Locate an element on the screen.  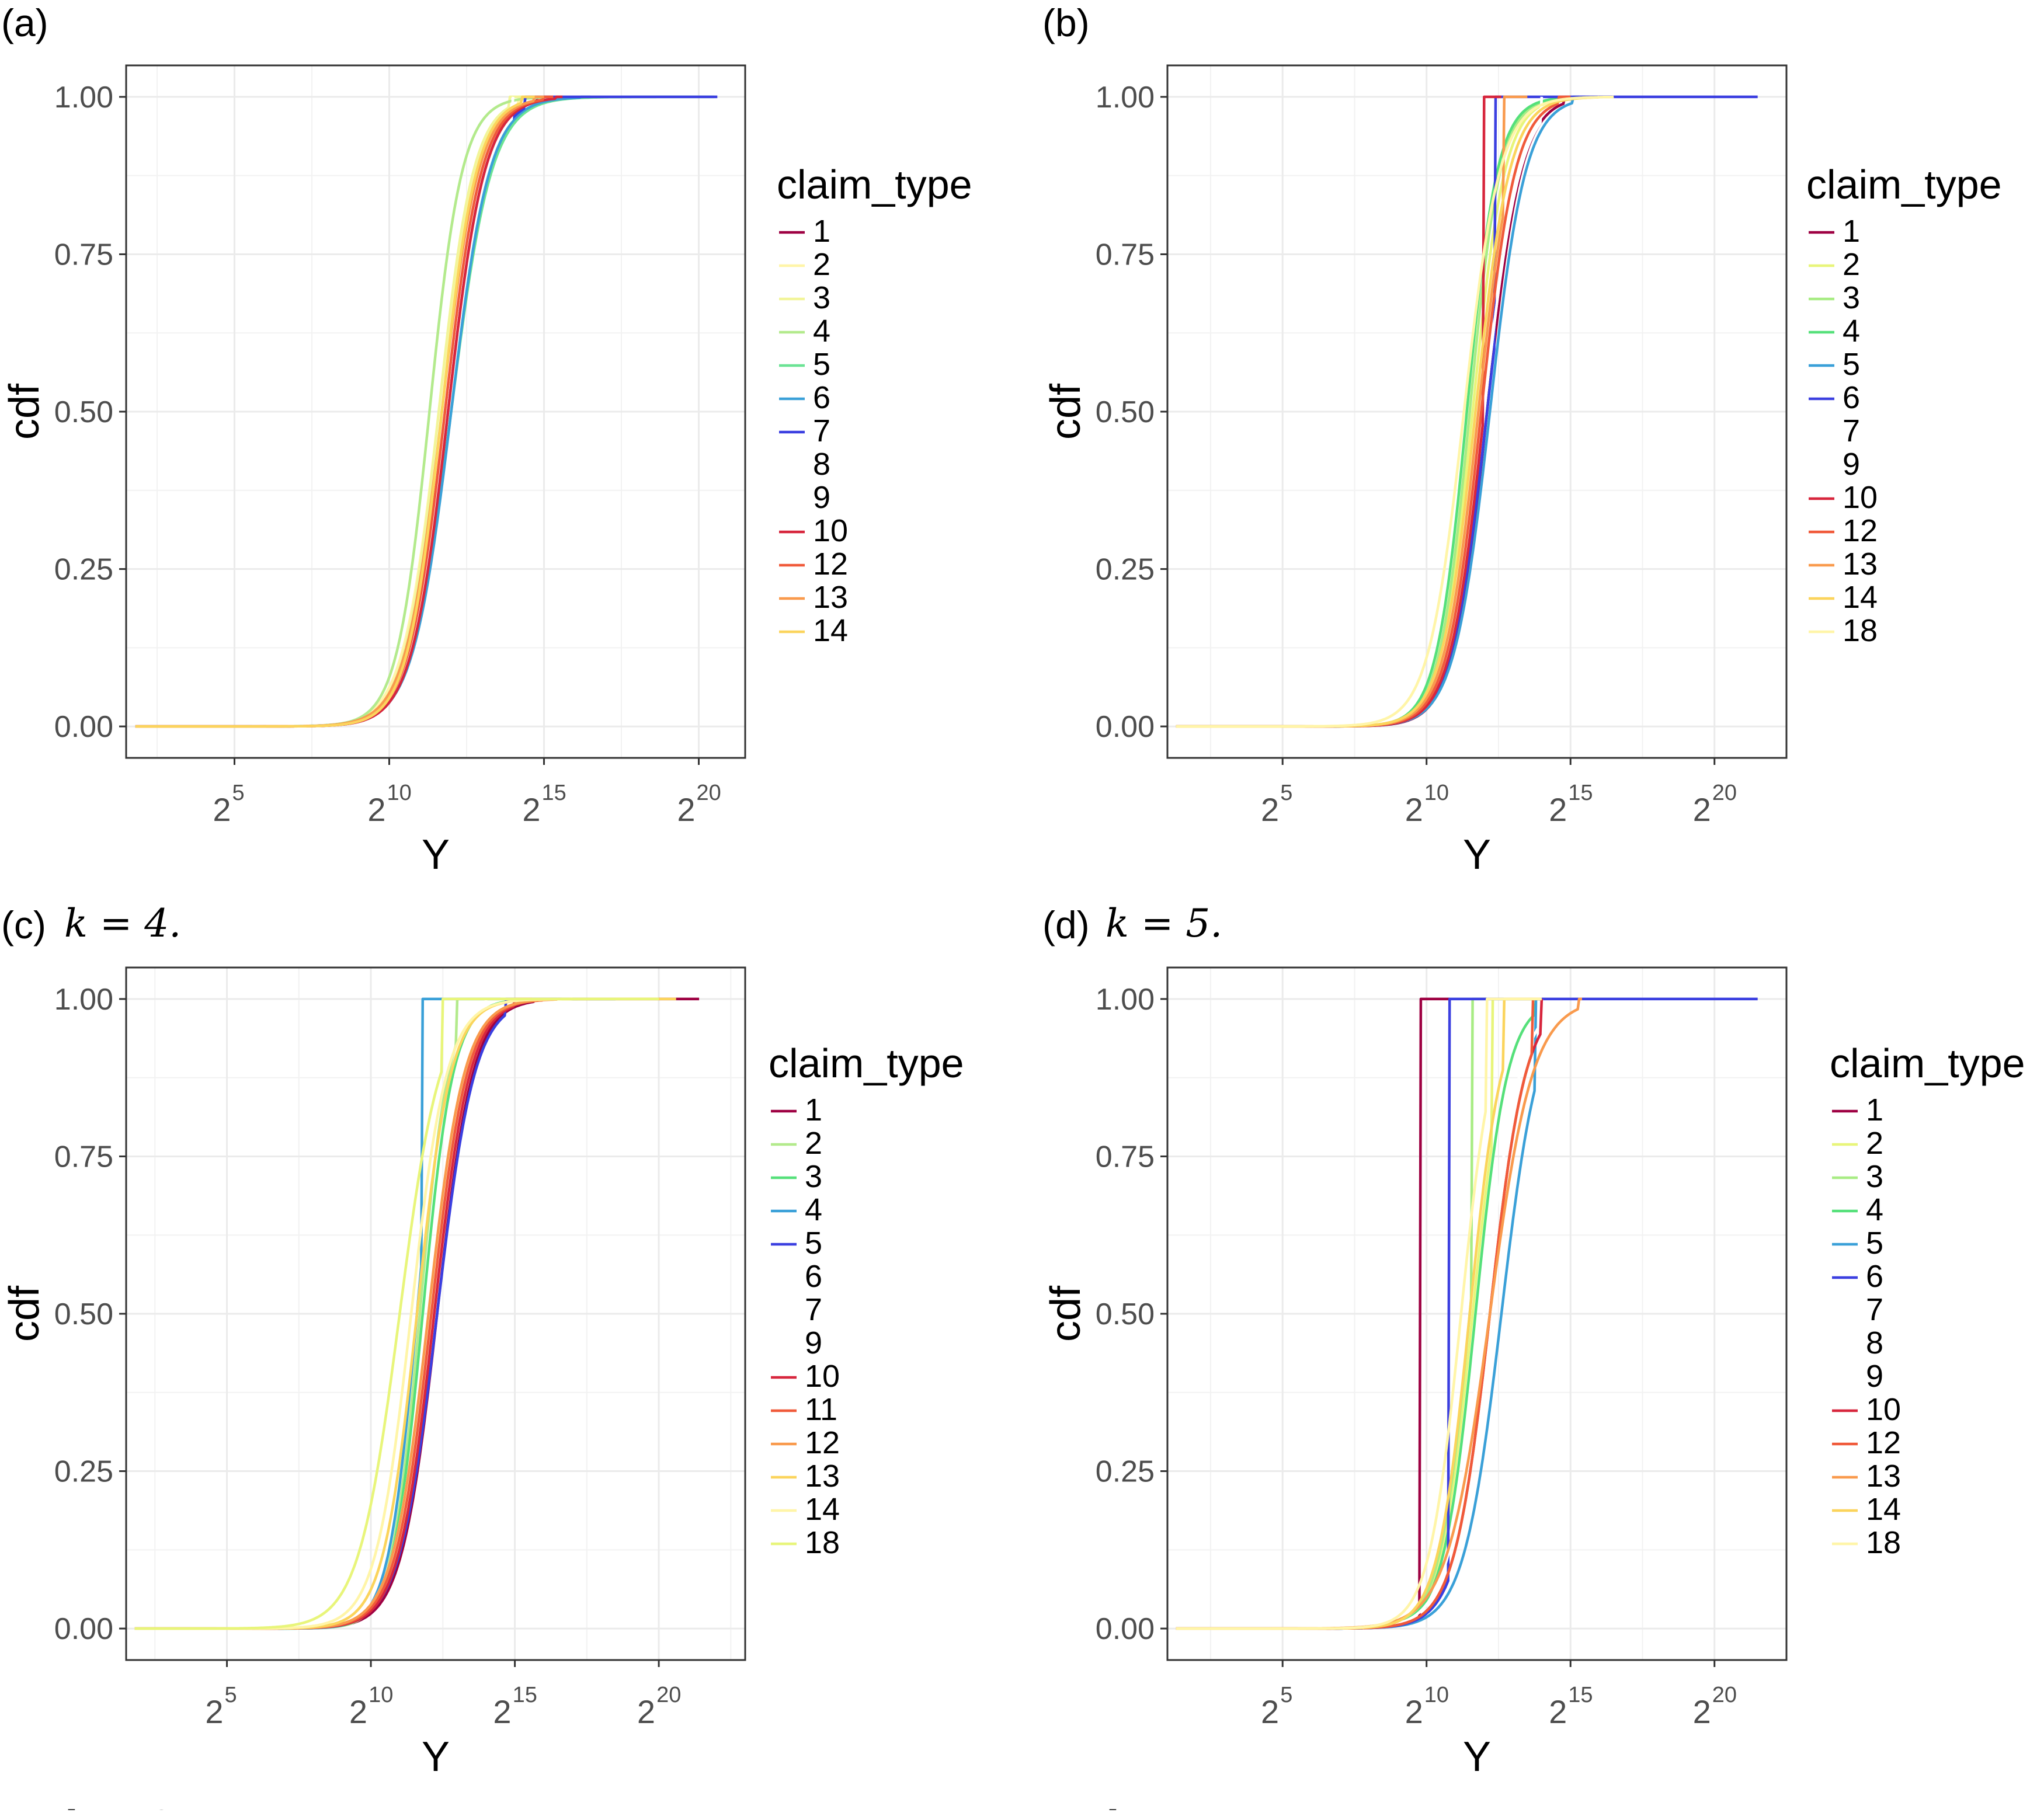
panel-label: (a) is located at coordinates (24, 23).